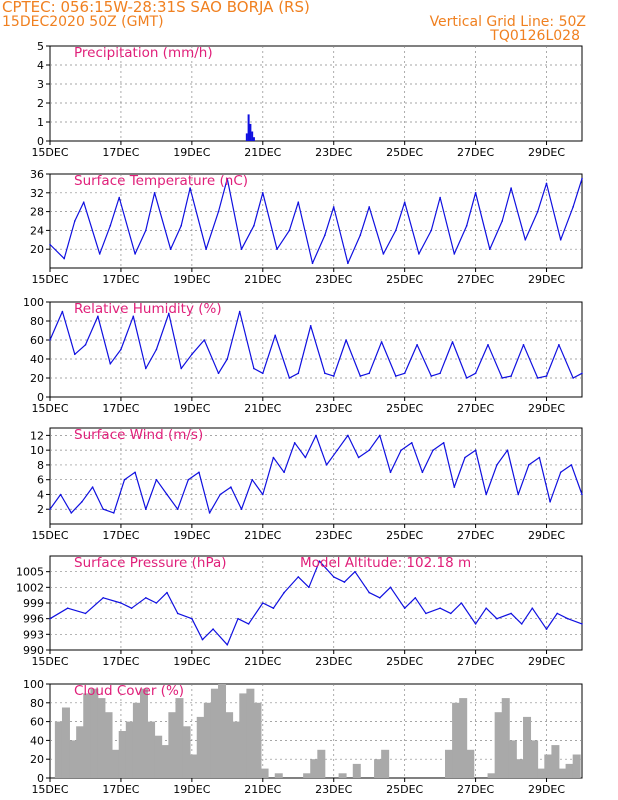 The image size is (618, 800). I want to click on cloud-xtick-label: 27DEC, so click(475, 789).